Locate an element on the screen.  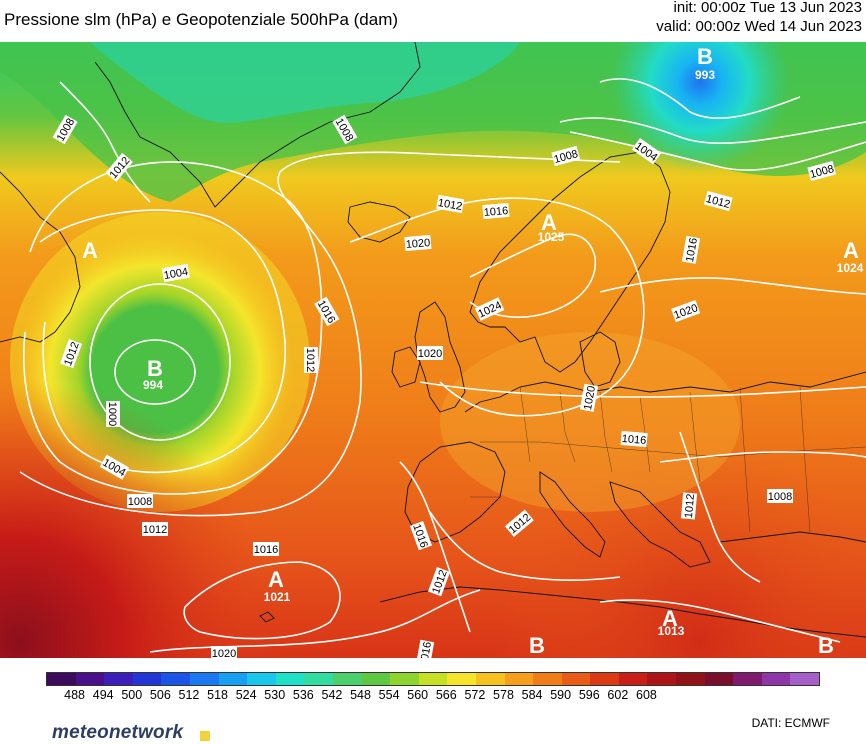
colorbar-label: 566 is located at coordinates (446, 695).